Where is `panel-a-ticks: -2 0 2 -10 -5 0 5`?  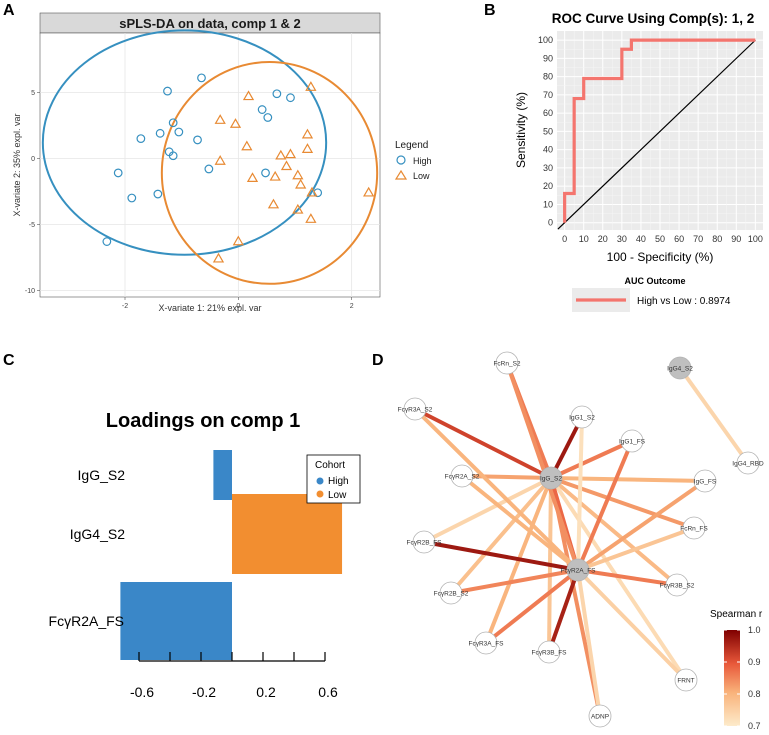
panel-a-ticks: -2 0 2 -10 -5 0 5 is located at coordinates (189, 200).